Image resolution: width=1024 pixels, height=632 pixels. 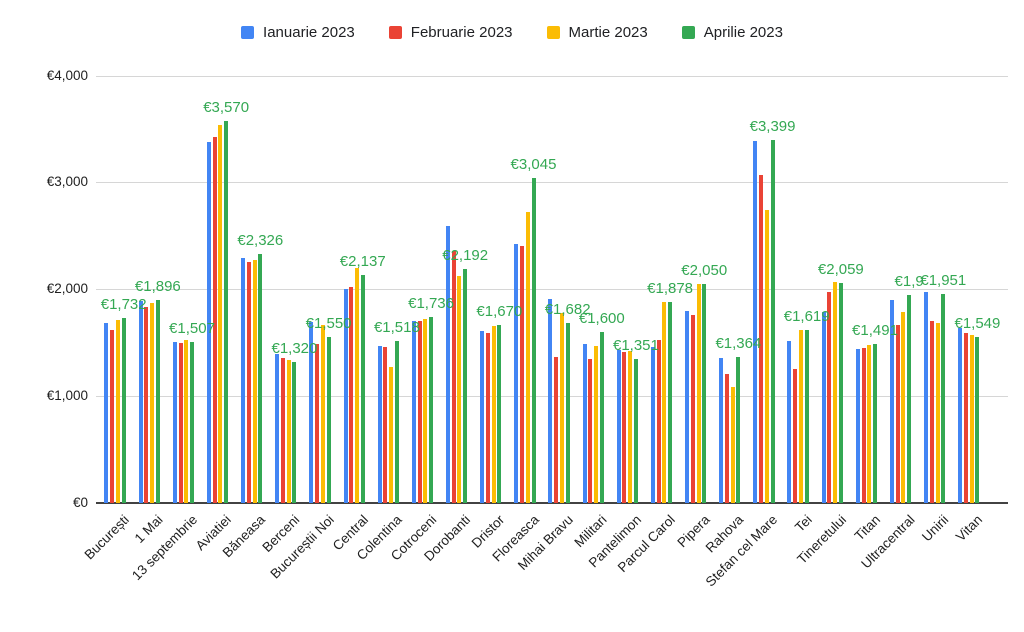 What do you see at coordinates (732, 32) in the screenshot?
I see `legend-item-aprilie-2023: Aprilie 2023` at bounding box center [732, 32].